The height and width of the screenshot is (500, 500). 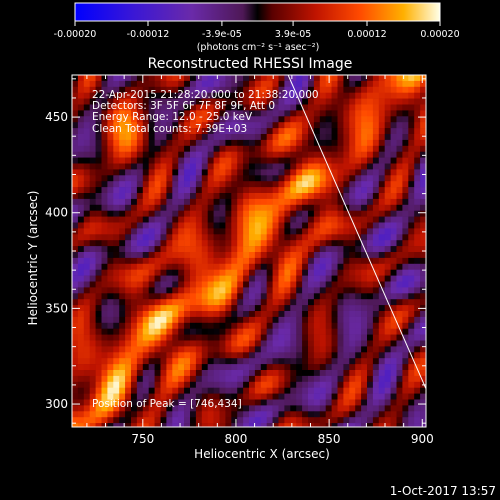 What do you see at coordinates (183, 106) in the screenshot?
I see `annotation-detectors: Detectors: 3F 5F 6F 7F 8F 9F, Att 0` at bounding box center [183, 106].